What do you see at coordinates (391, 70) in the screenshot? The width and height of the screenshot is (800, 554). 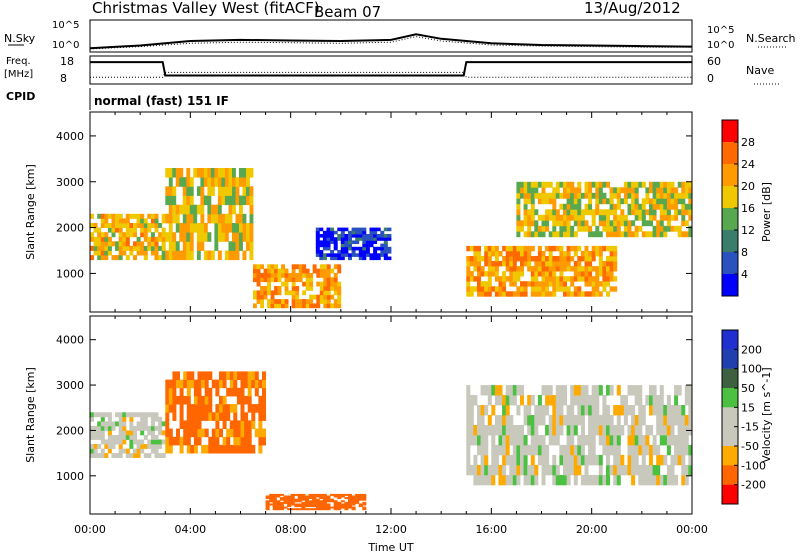 I see `freq-panel-frame` at bounding box center [391, 70].